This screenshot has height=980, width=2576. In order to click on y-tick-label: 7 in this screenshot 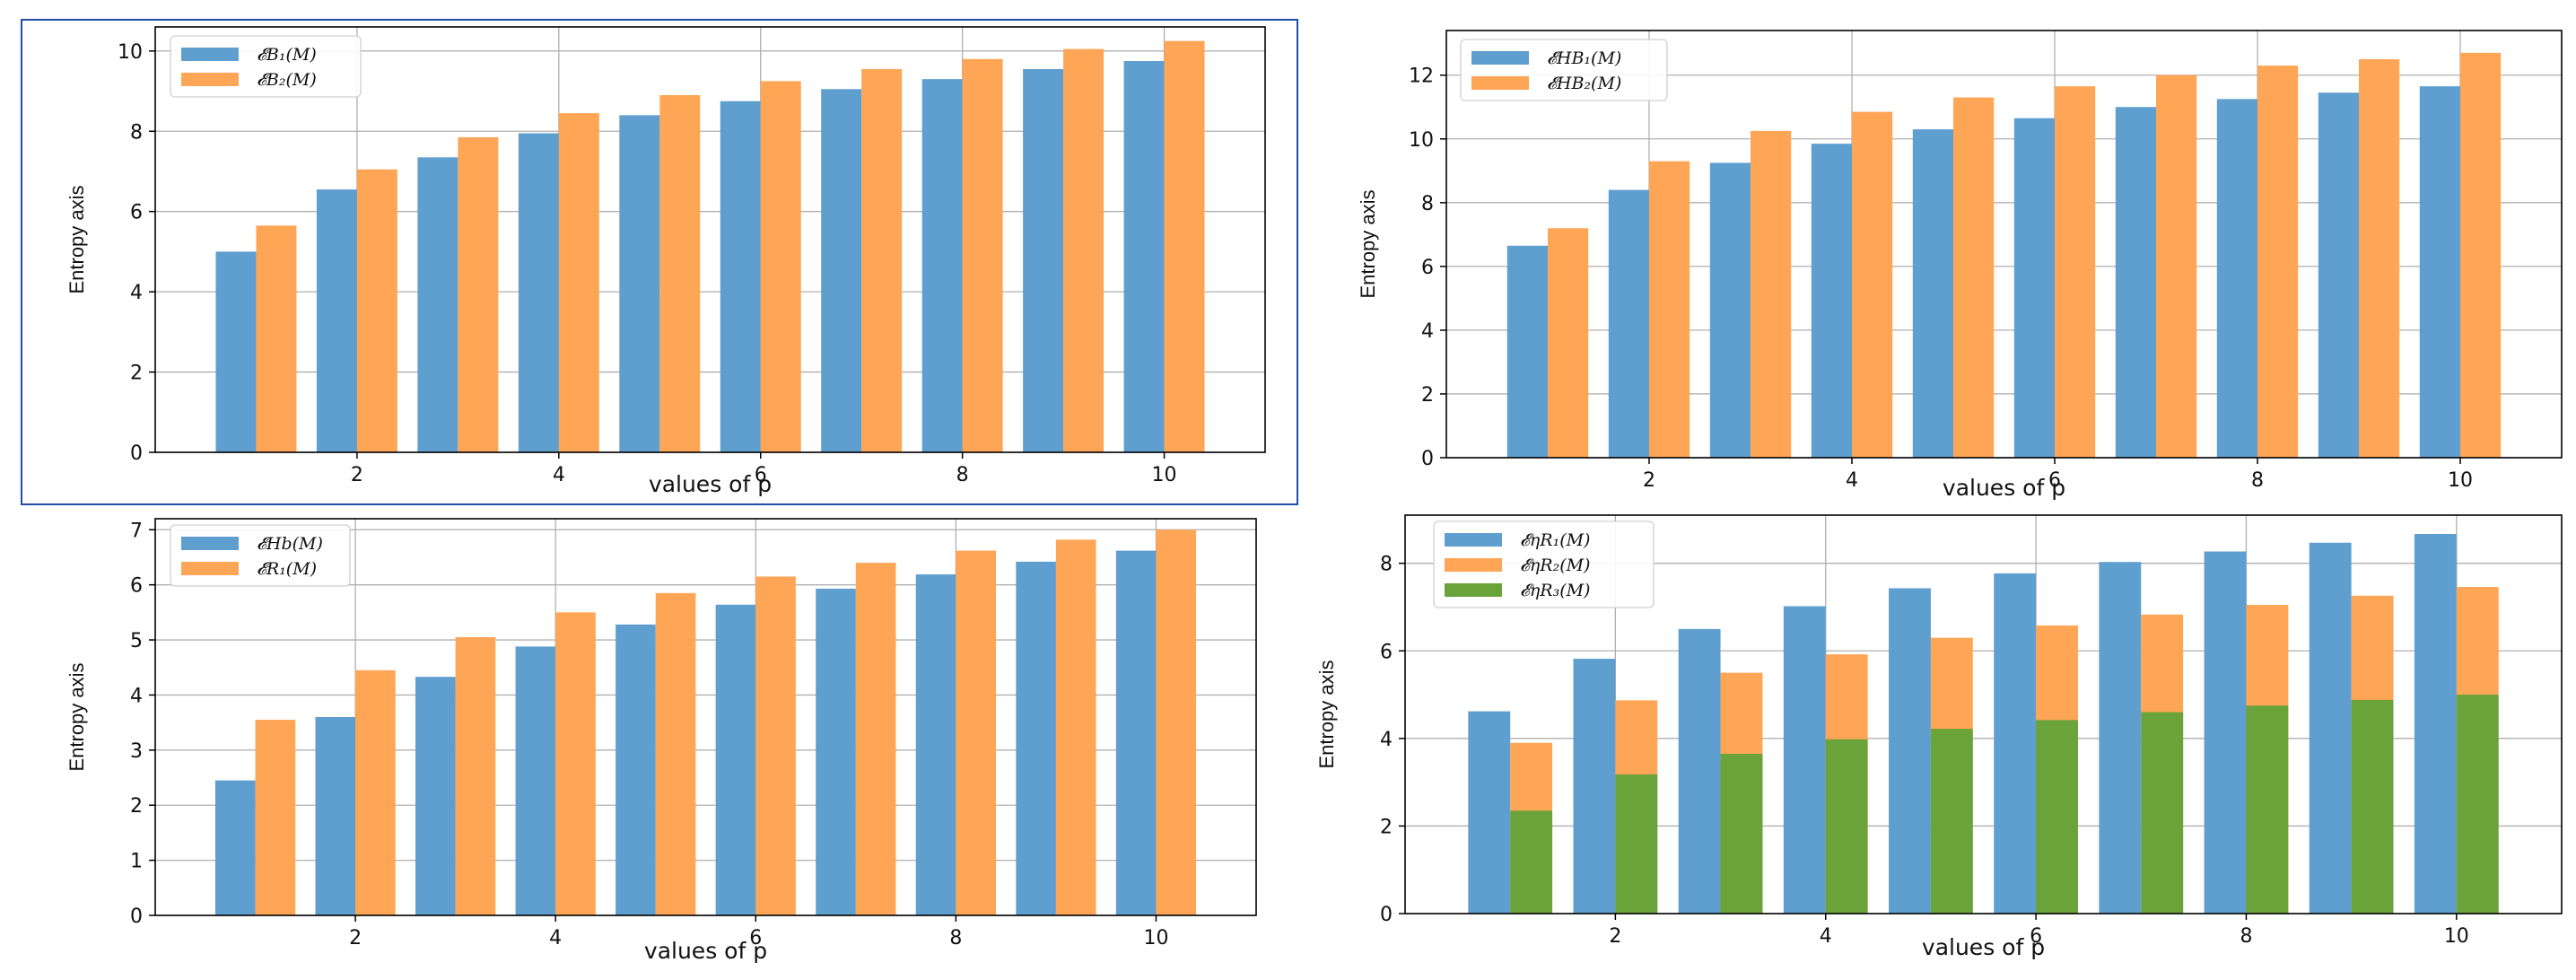, I will do `click(136, 531)`.